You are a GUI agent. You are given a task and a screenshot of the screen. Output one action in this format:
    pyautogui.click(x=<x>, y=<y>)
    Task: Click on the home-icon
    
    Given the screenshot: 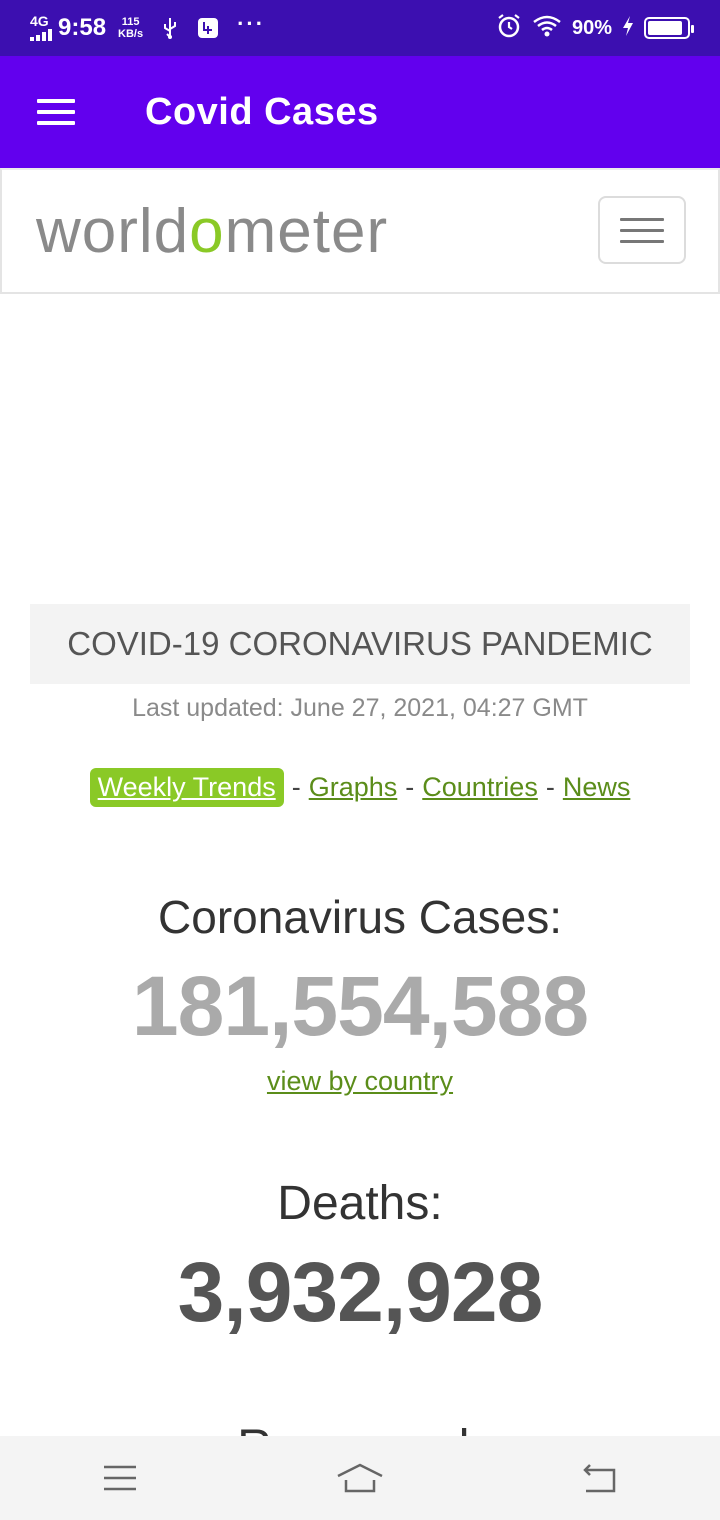 What is the action you would take?
    pyautogui.click(x=360, y=1478)
    